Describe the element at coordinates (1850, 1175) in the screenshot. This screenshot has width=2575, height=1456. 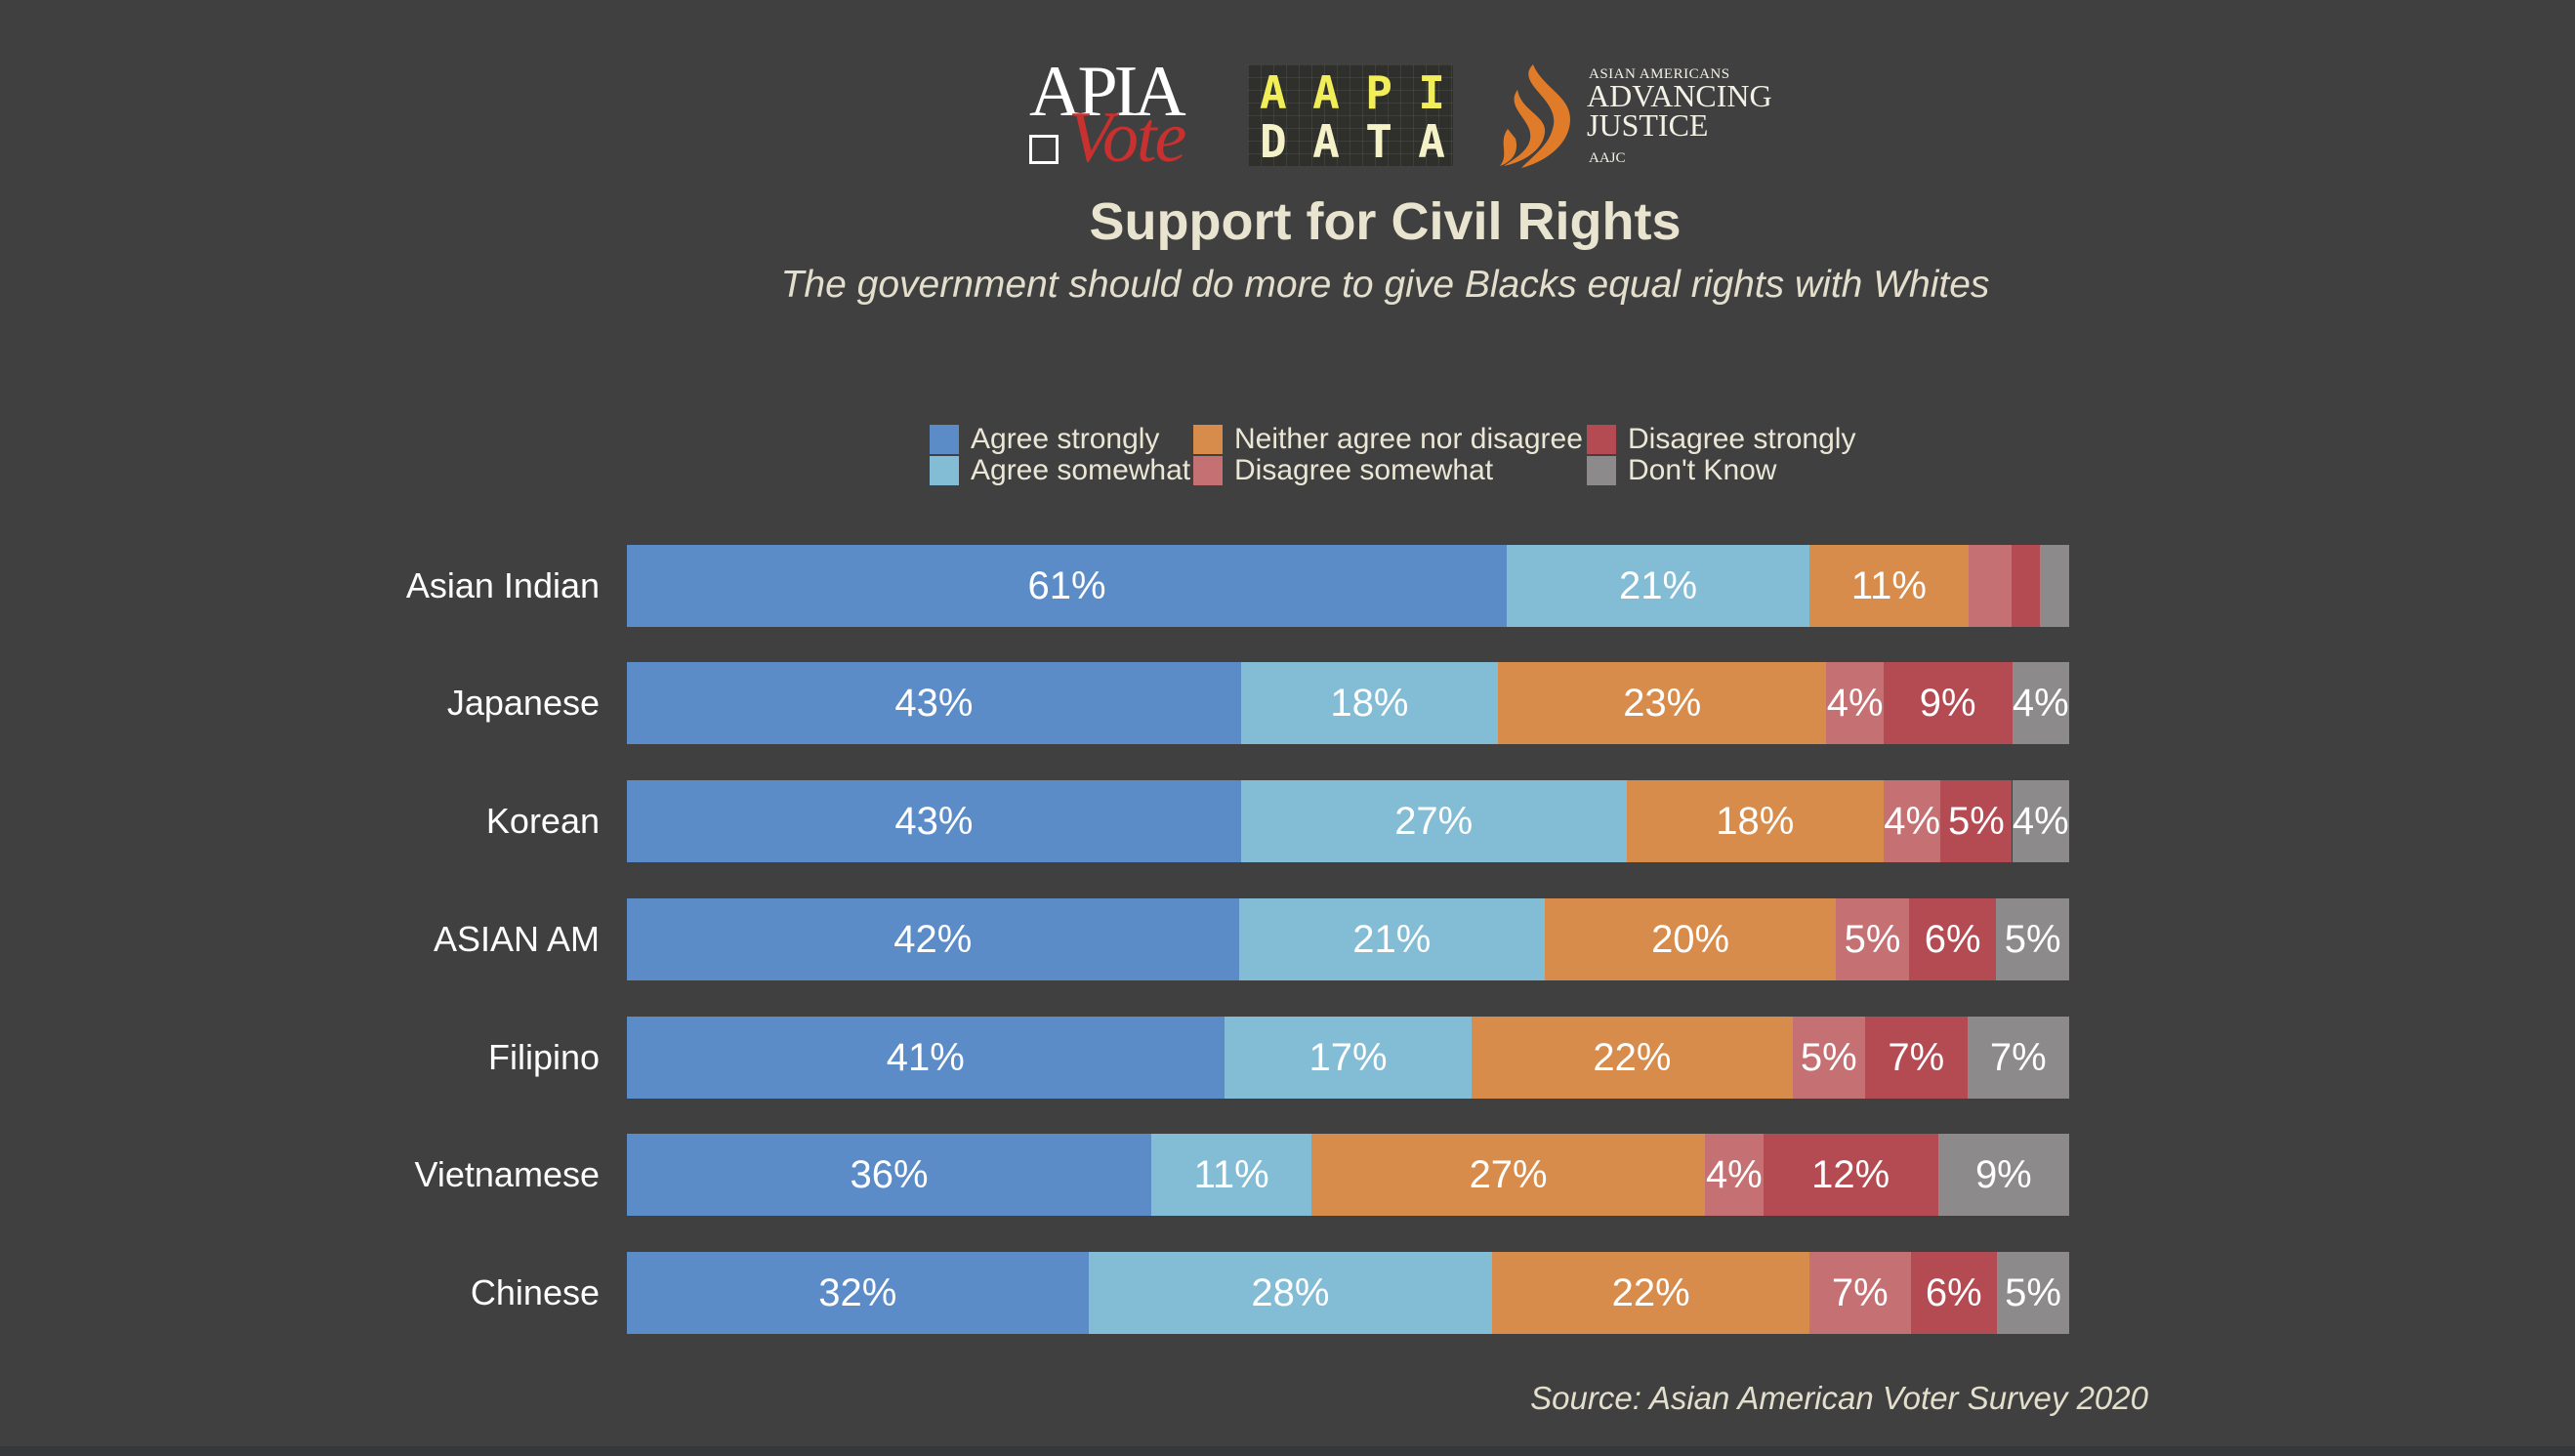
I see `bar-segment: 12%` at that location.